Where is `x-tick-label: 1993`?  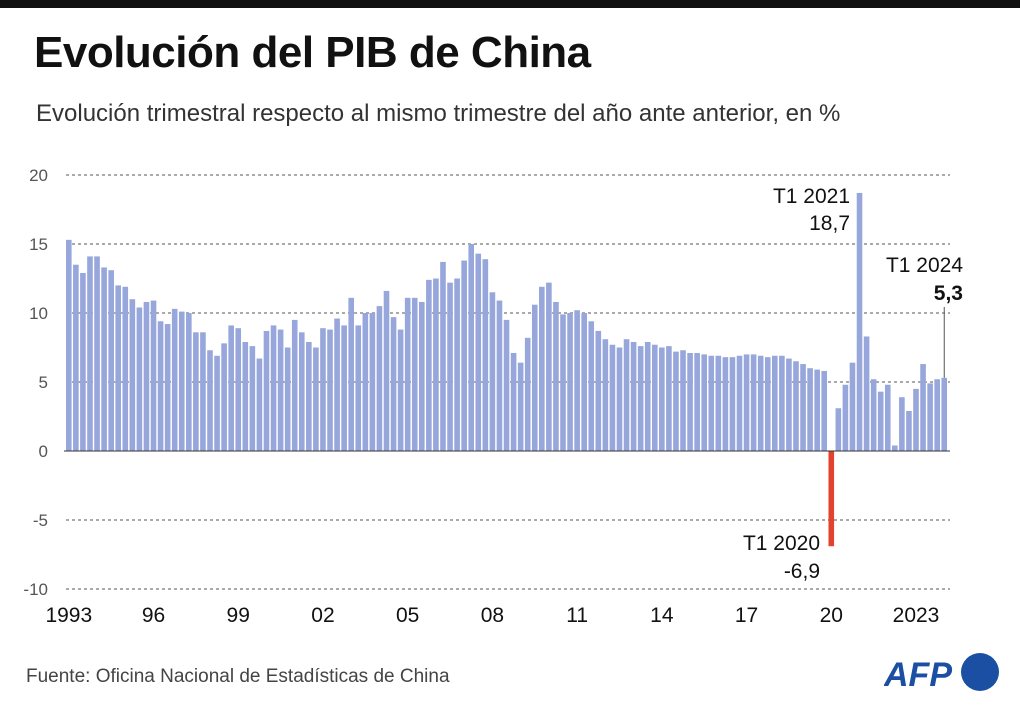 x-tick-label: 1993 is located at coordinates (68, 615).